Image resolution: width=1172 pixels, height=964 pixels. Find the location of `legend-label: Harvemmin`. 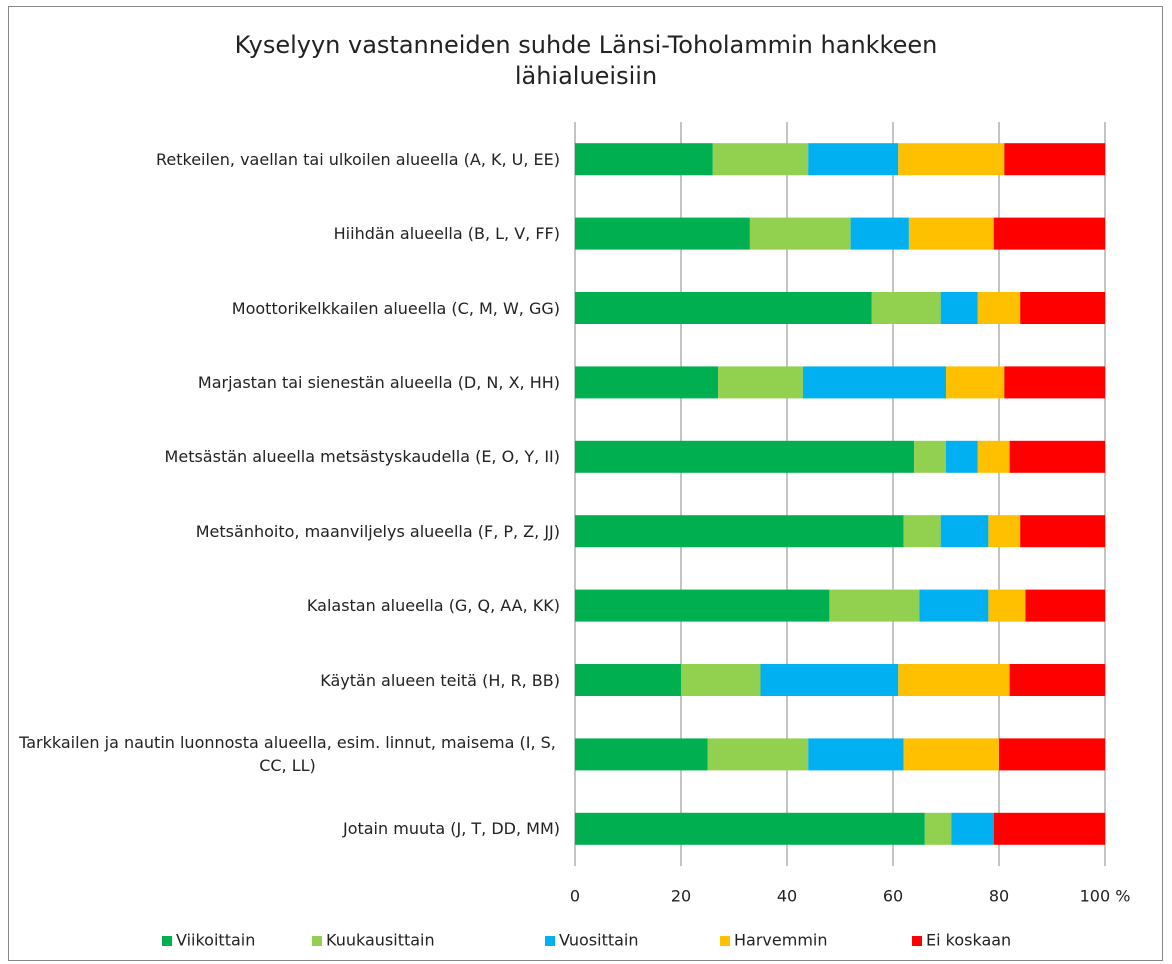

legend-label: Harvemmin is located at coordinates (780, 940).